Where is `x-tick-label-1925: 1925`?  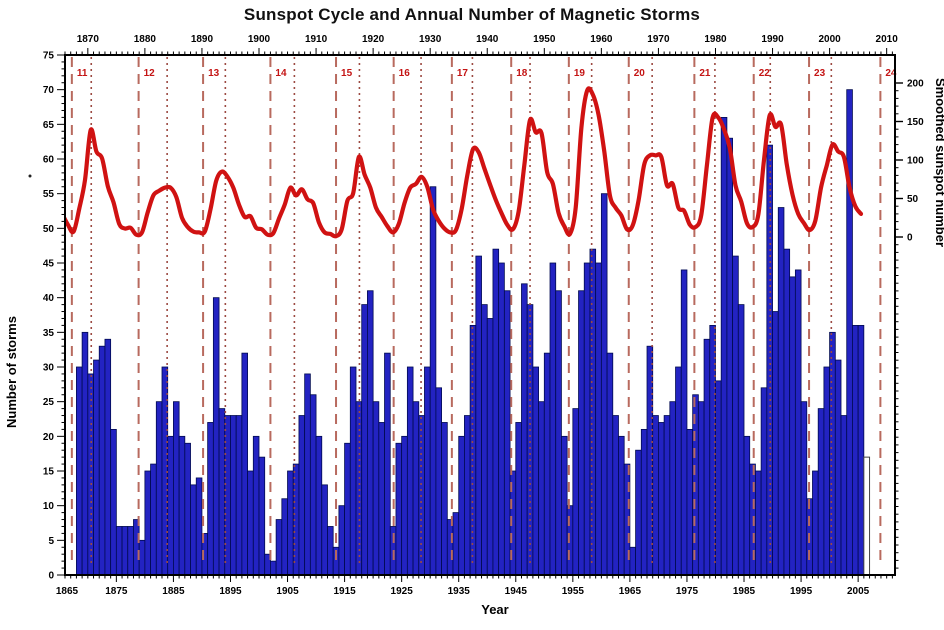
x-tick-label-1925: 1925 is located at coordinates (402, 591).